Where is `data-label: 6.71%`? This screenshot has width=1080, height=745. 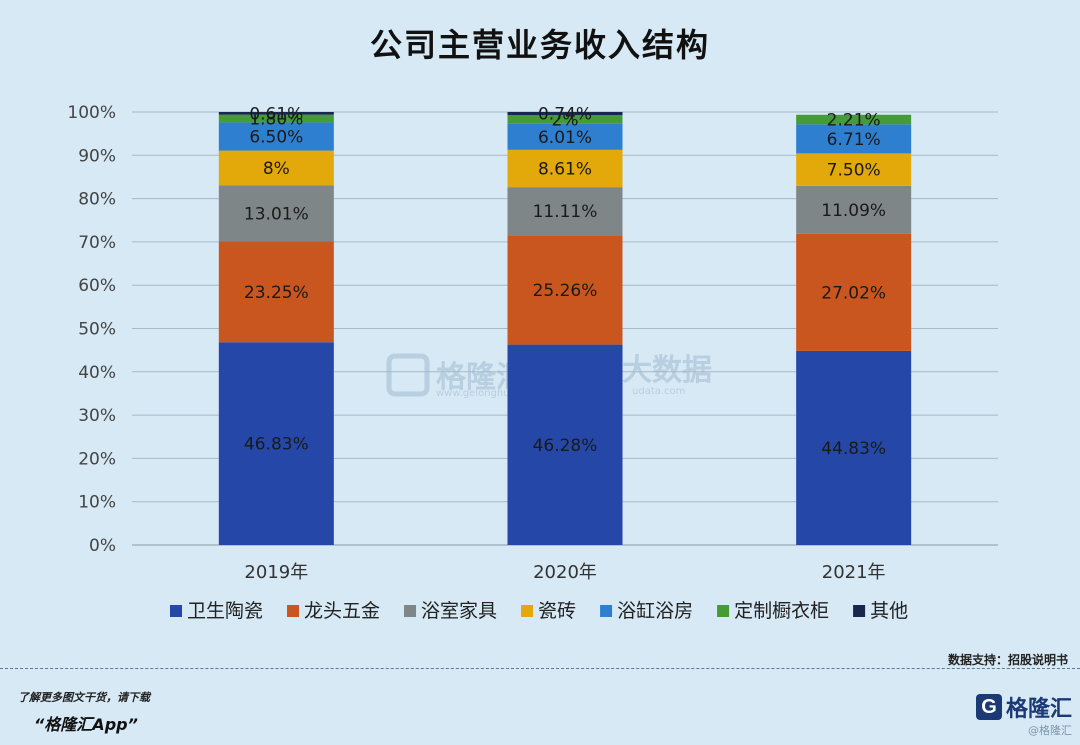
data-label: 6.71% is located at coordinates (854, 140).